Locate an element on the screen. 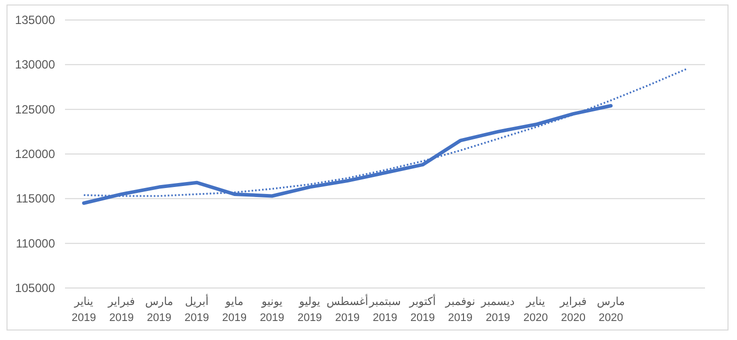 The height and width of the screenshot is (340, 737). y-tick-label: 115000 is located at coordinates (36, 199).